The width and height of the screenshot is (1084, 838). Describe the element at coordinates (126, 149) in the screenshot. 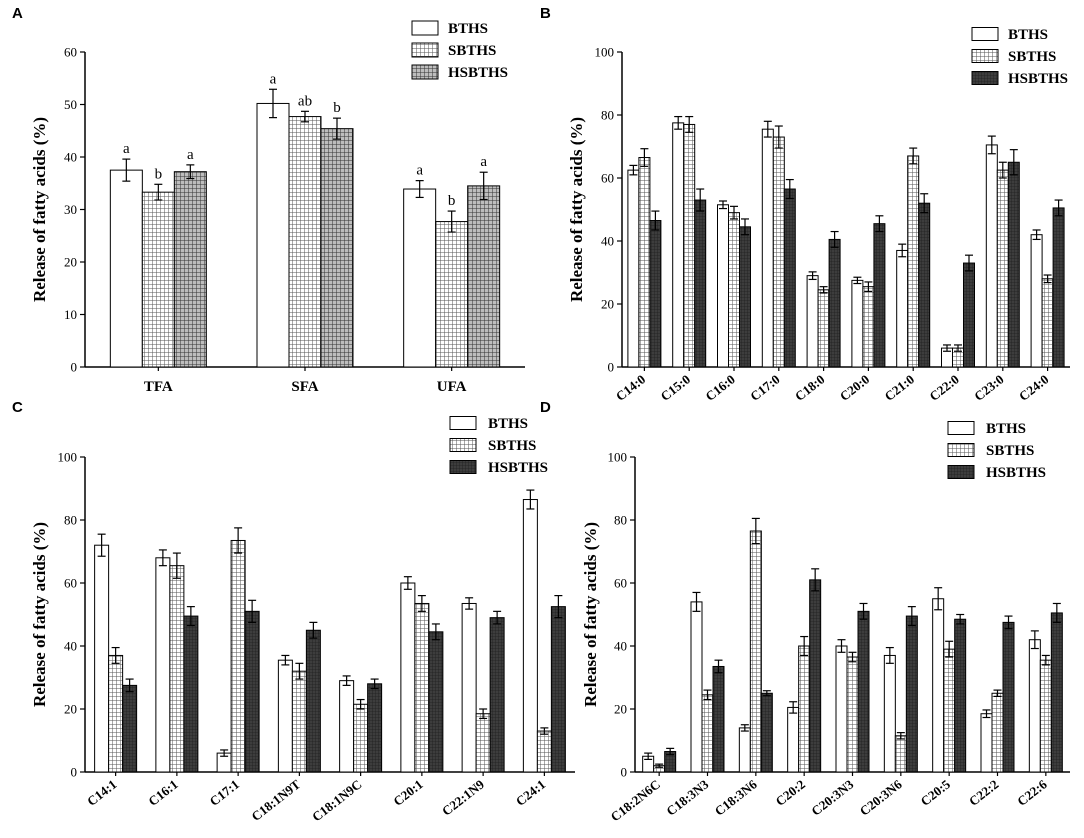

I see `significance-label: a` at that location.